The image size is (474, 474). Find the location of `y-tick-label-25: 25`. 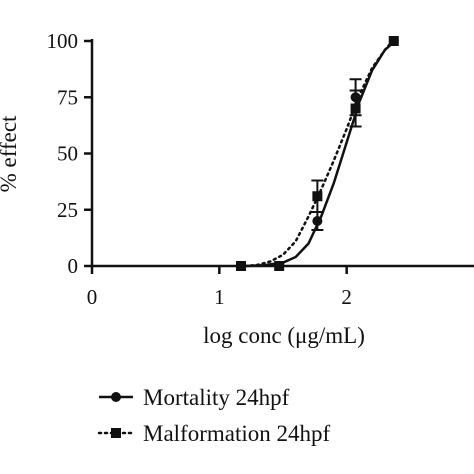

y-tick-label-25: 25 is located at coordinates (67, 210).